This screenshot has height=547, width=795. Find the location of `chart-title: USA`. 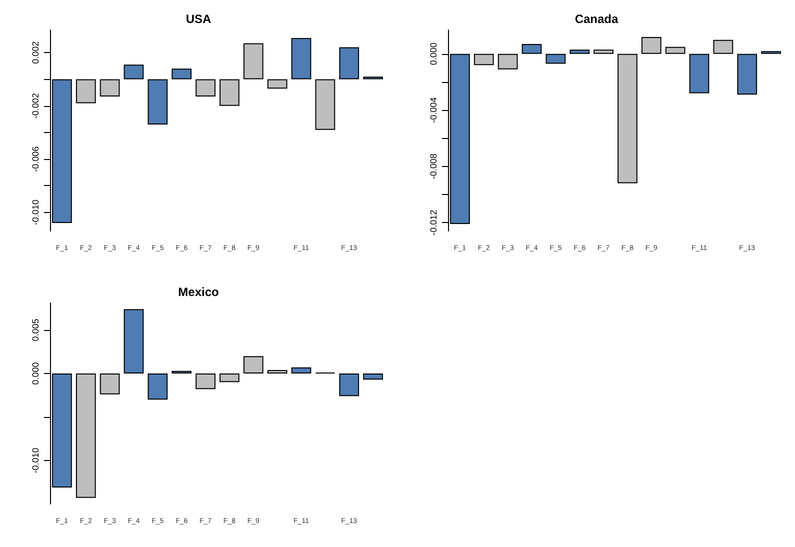

chart-title: USA is located at coordinates (199, 19).